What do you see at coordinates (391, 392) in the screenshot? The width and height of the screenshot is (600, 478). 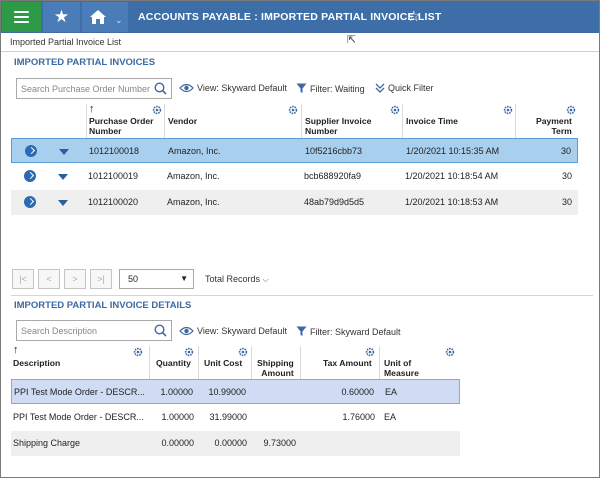 I see `cell-unit-of-measure: EA` at bounding box center [391, 392].